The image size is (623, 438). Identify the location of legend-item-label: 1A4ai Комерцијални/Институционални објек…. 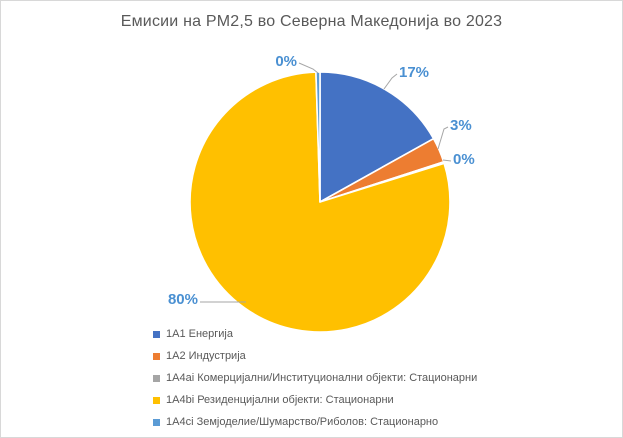
(322, 378).